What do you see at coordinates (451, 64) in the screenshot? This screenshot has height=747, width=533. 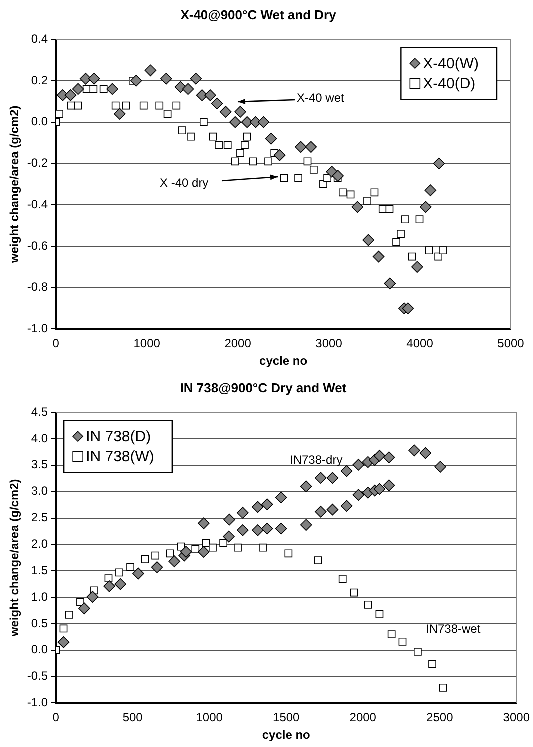 I see `legend-label: X-40(W)` at bounding box center [451, 64].